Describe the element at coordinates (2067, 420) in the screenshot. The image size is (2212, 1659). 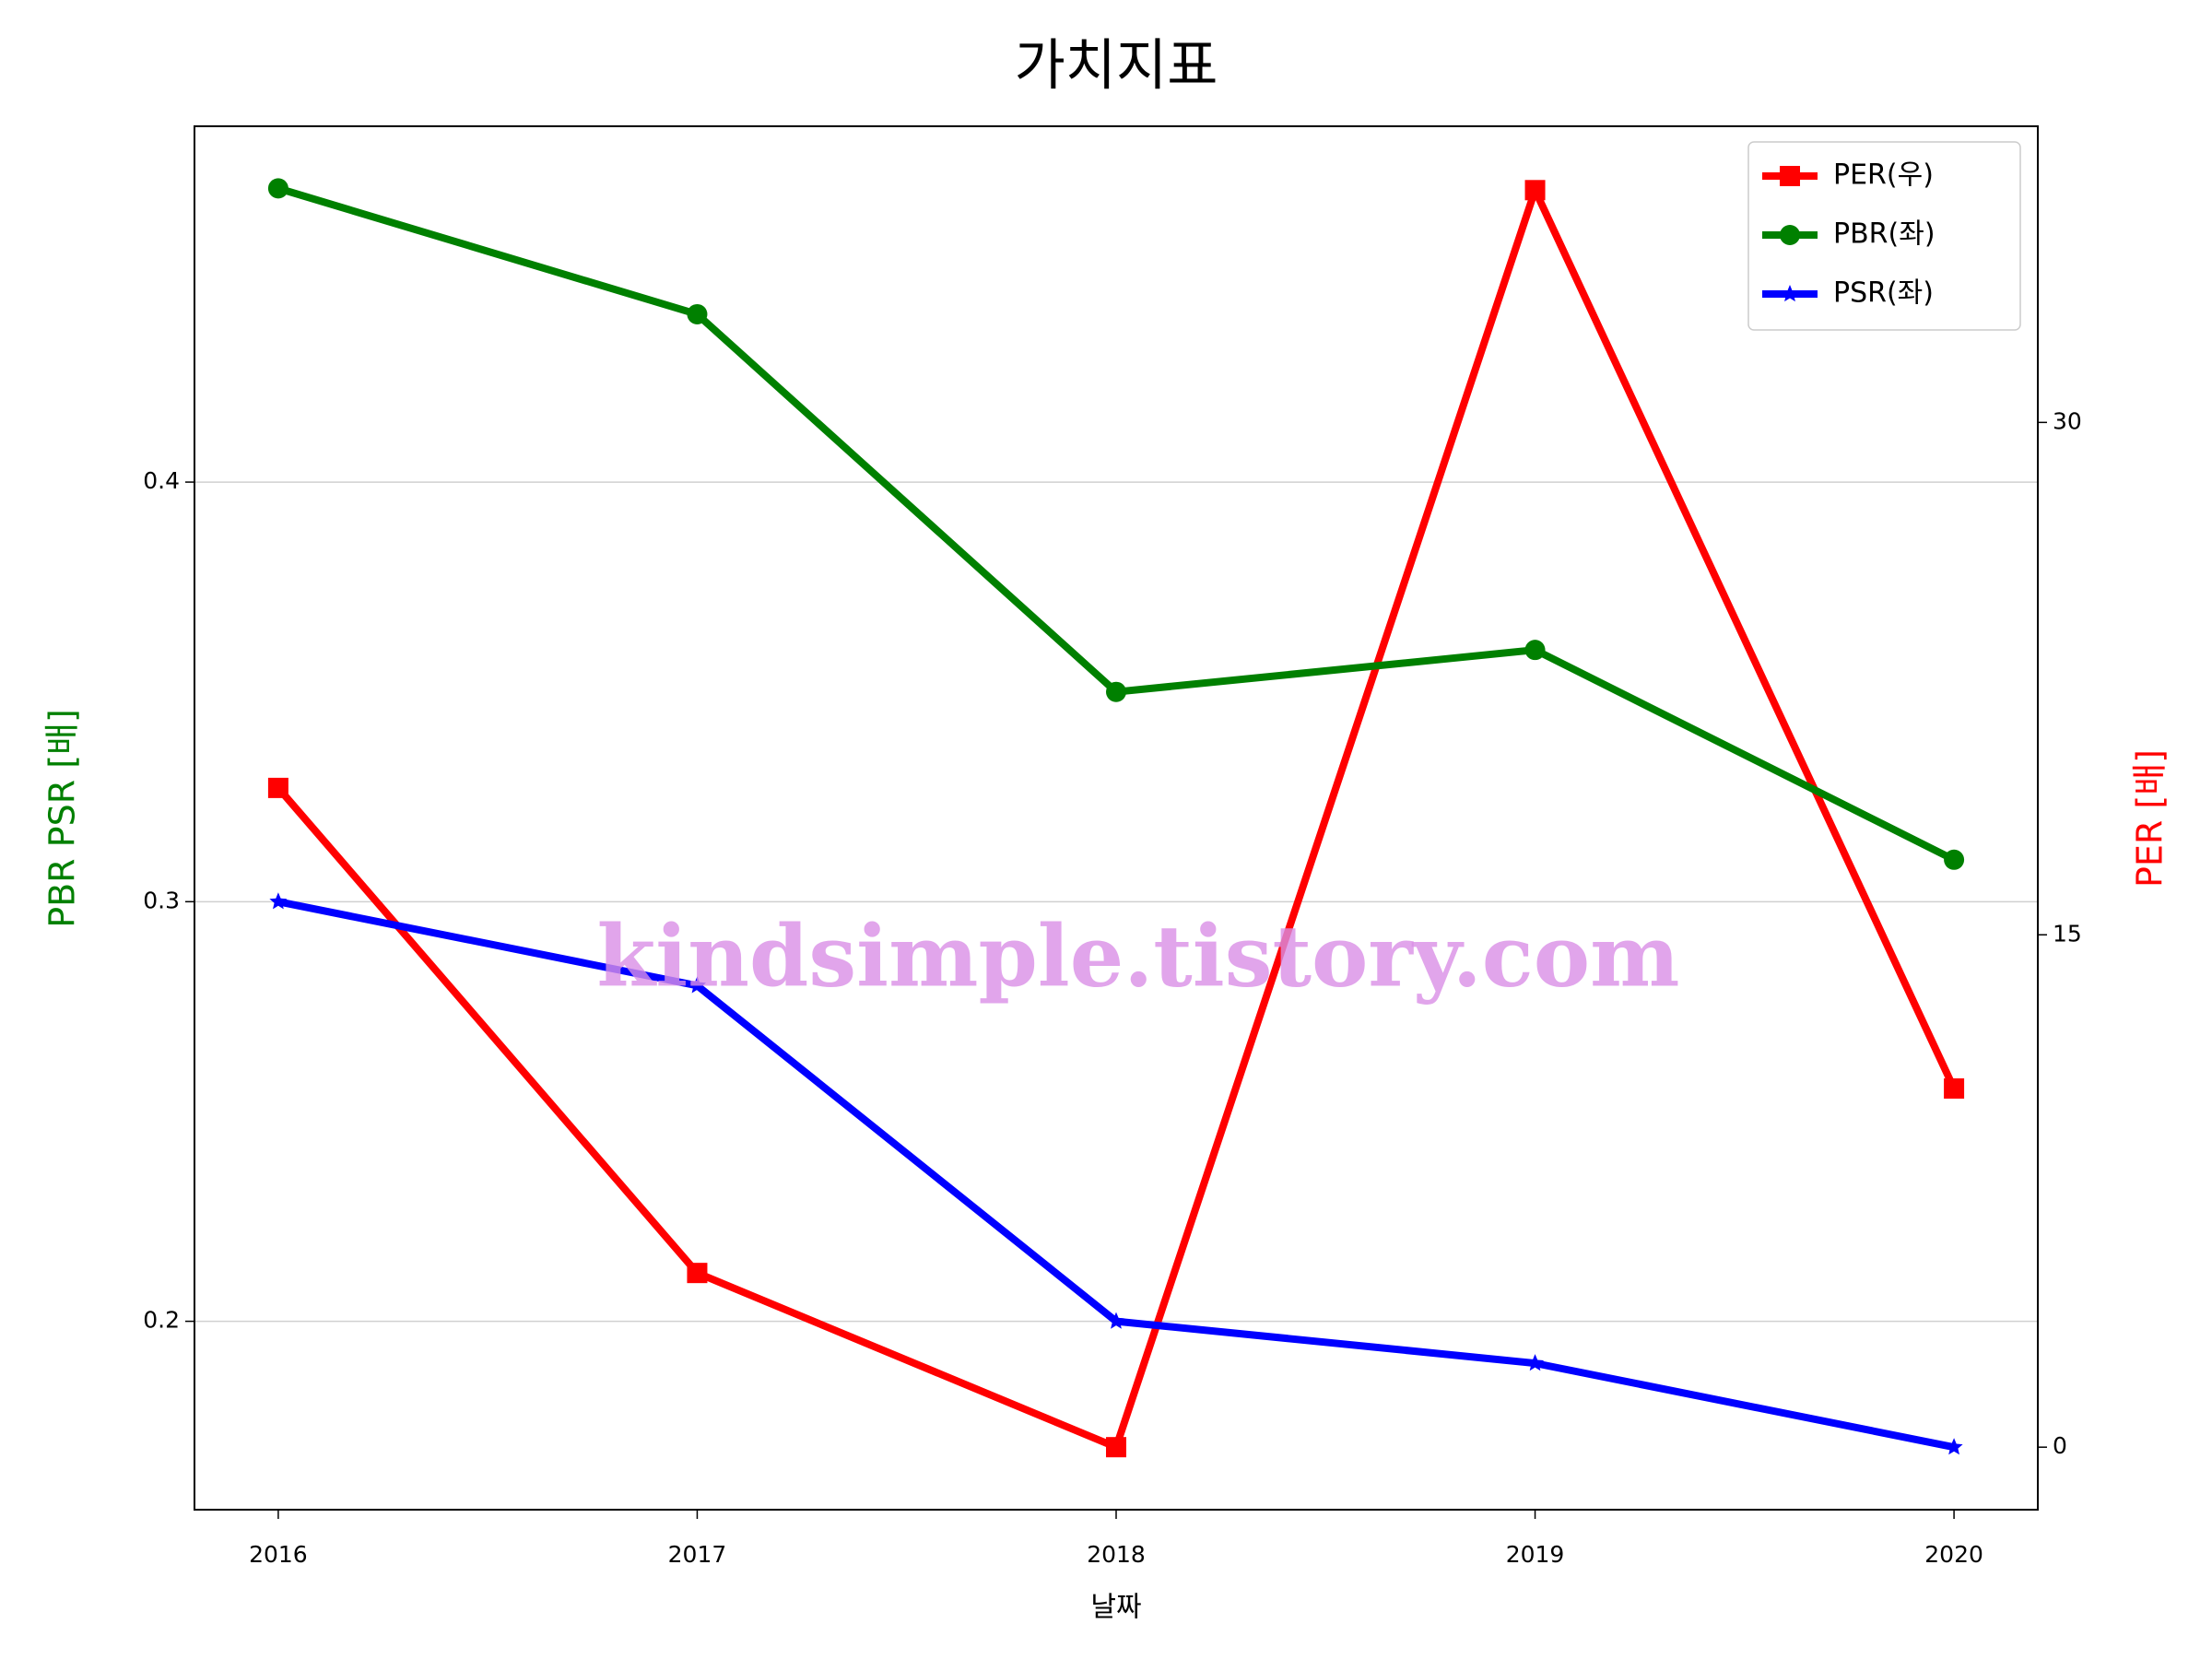
I see `y2-tick-label: 30` at that location.